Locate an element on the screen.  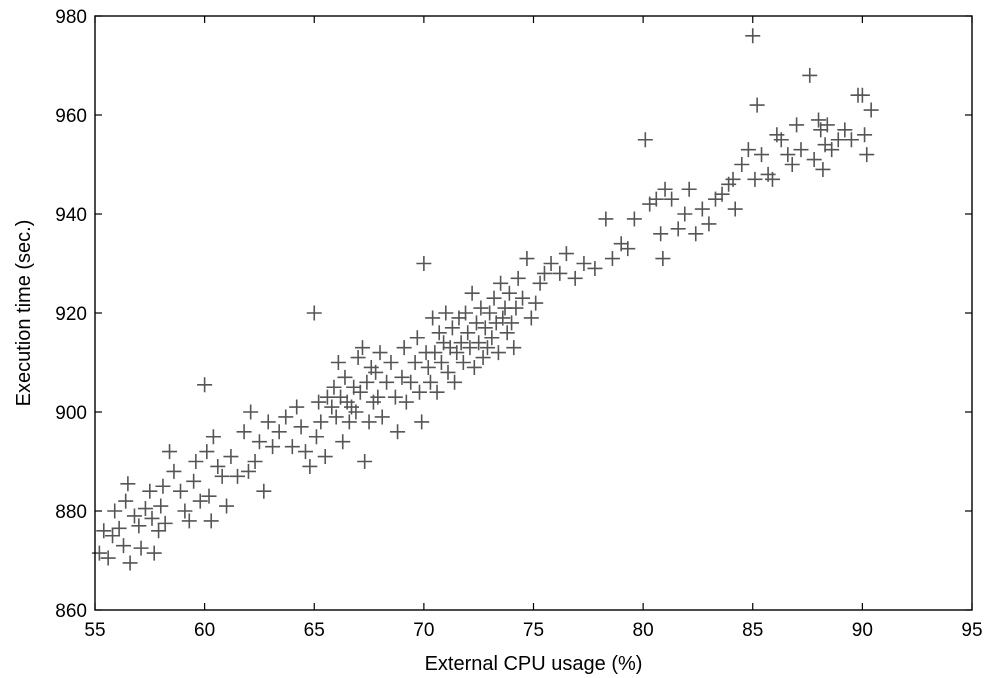
x-tick-label: 55 is located at coordinates (94, 630).